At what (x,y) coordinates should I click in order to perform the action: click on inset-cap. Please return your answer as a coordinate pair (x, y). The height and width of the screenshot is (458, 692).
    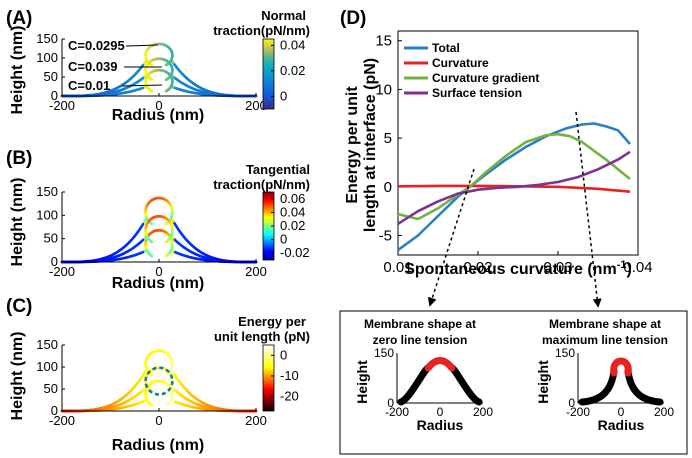
    Looking at the image, I should click on (621, 367).